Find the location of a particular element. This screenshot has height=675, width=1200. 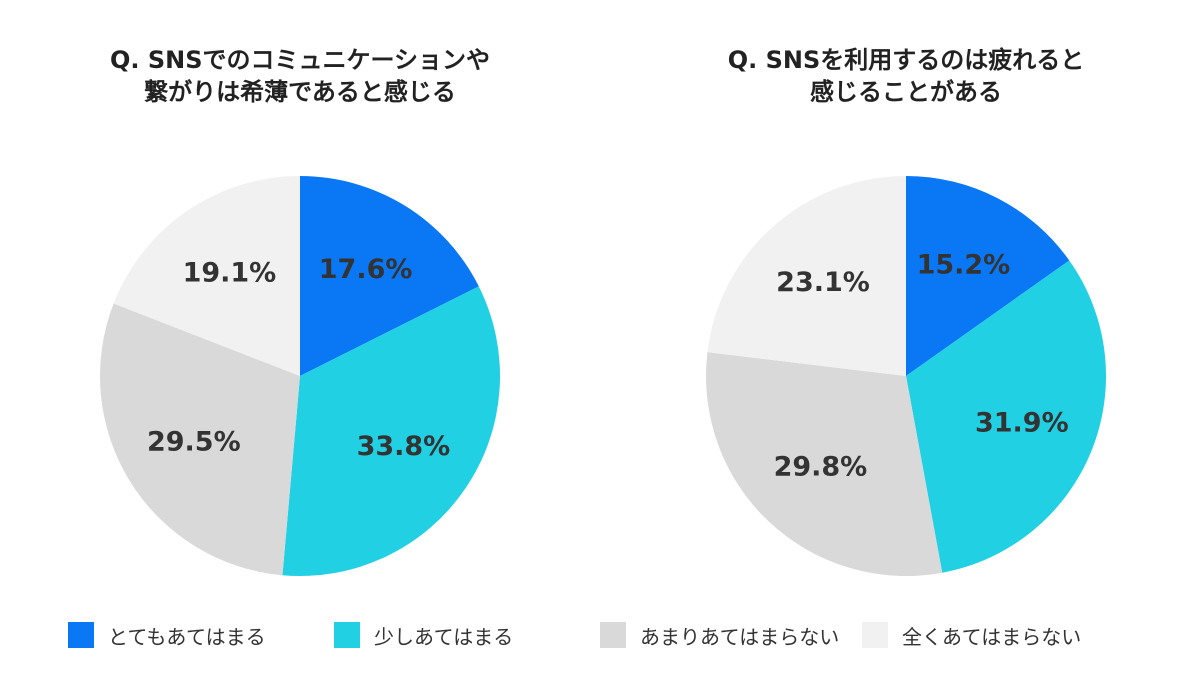

chart-legend: とてもあてはまる 少しあてはまる あまりあてはまらない 全くあてはまらない is located at coordinates (600, 635).